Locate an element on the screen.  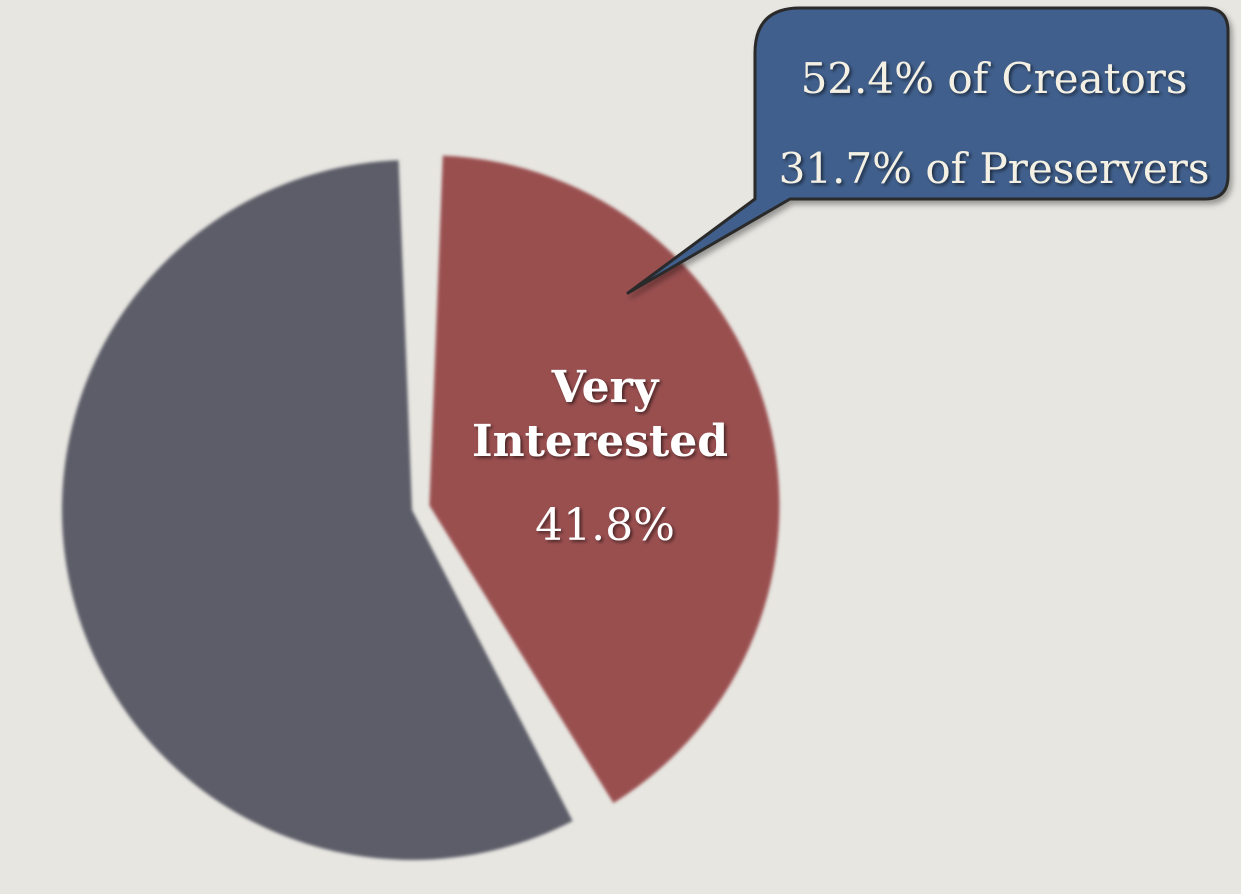
very-interested-label: Very Interested 41.8% is located at coordinates (600, 456).